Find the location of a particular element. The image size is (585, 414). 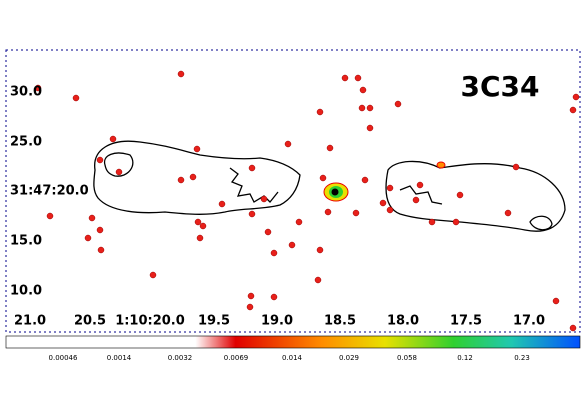

x-tick-label: 21.0 is located at coordinates (30, 321).